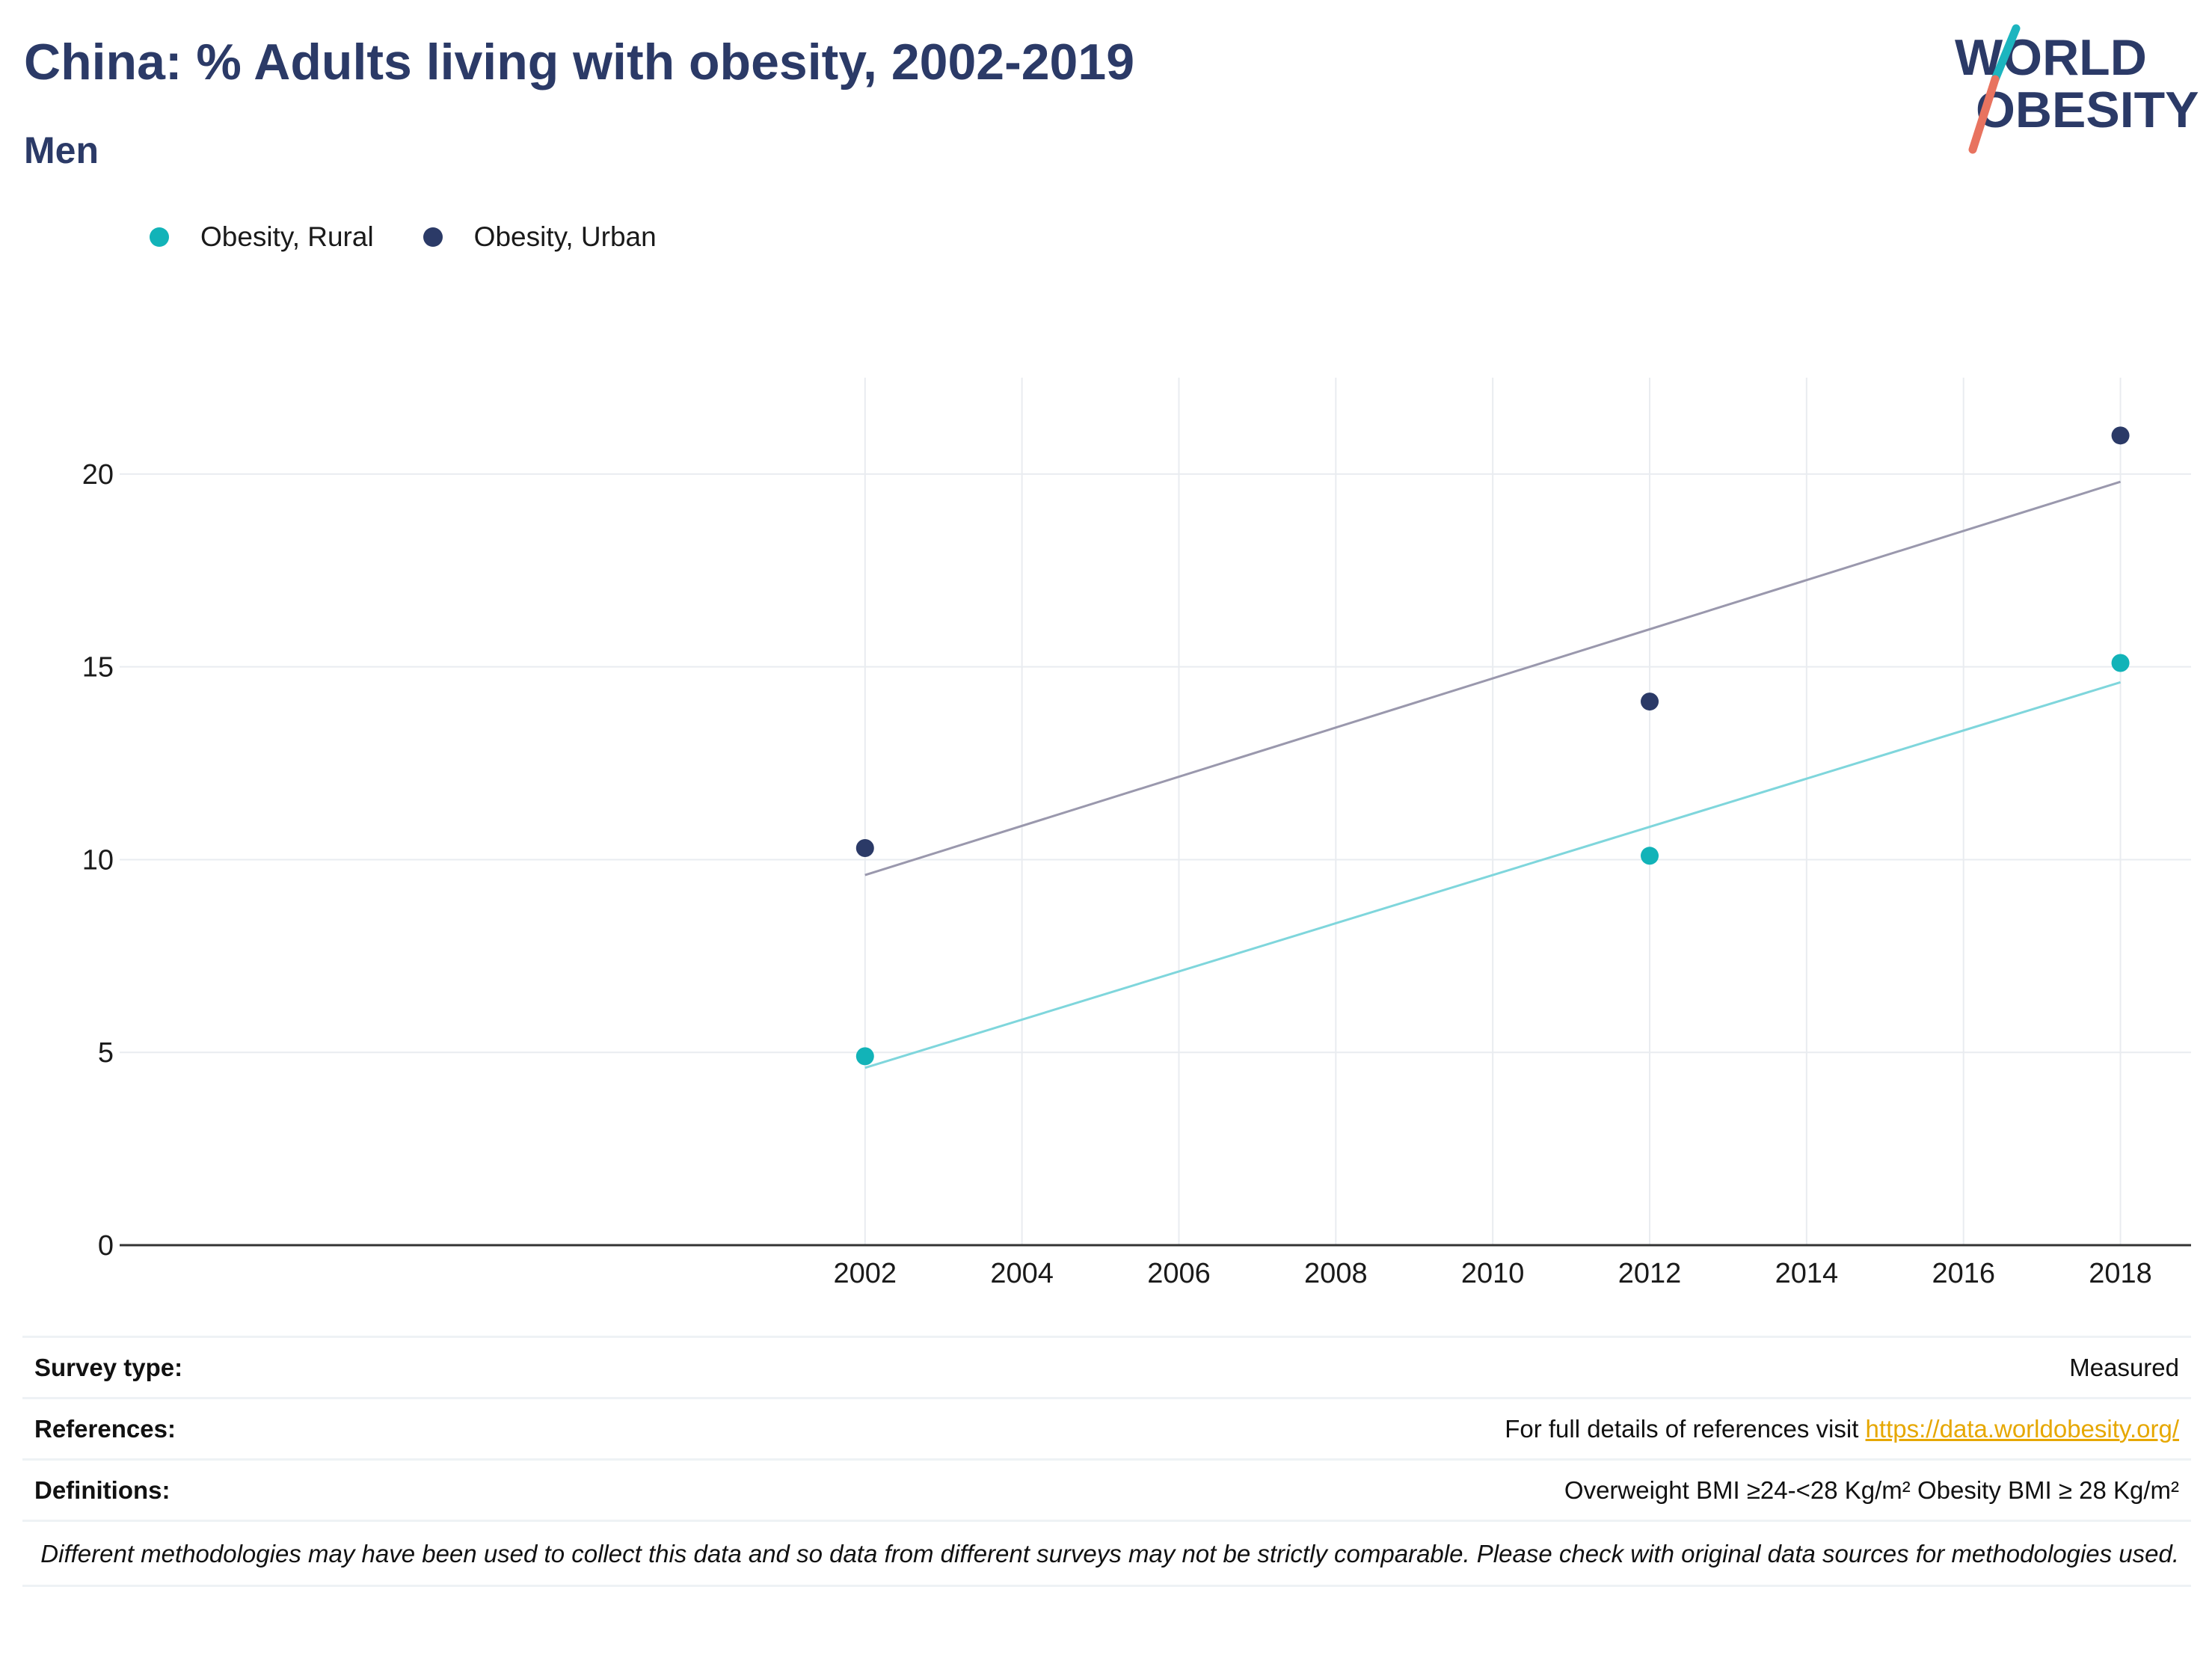 This screenshot has width=2212, height=1655. Describe the element at coordinates (2051, 57) in the screenshot. I see `logo-text-world: WORLD` at that location.